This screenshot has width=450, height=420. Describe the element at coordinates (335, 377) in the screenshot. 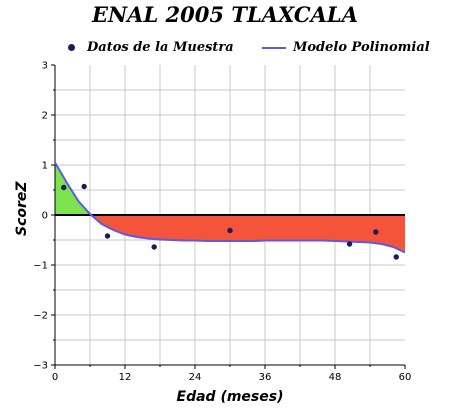

I see `x-tick-label: 48` at that location.